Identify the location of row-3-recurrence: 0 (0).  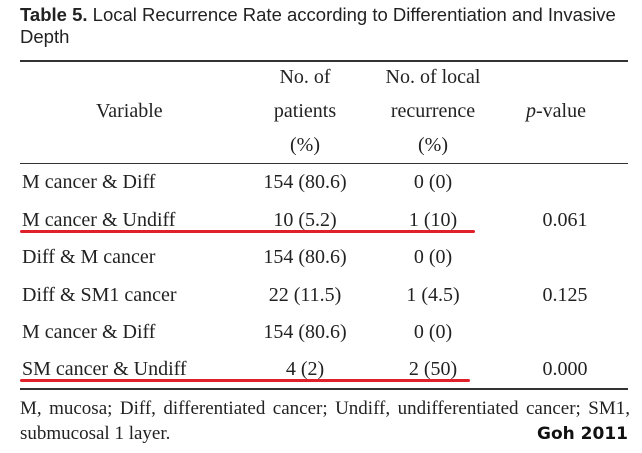
(433, 257).